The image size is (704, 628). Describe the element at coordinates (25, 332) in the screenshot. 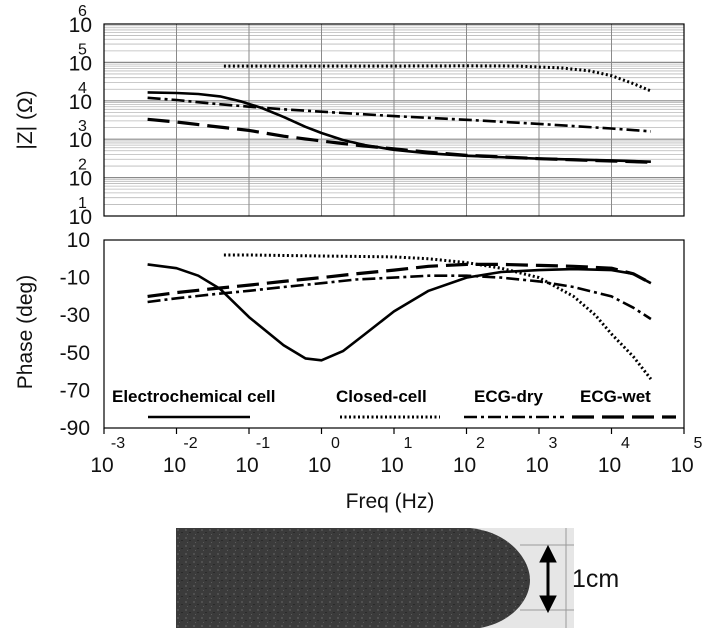

I see `phase-y-axis-label: Phase (deg)` at that location.